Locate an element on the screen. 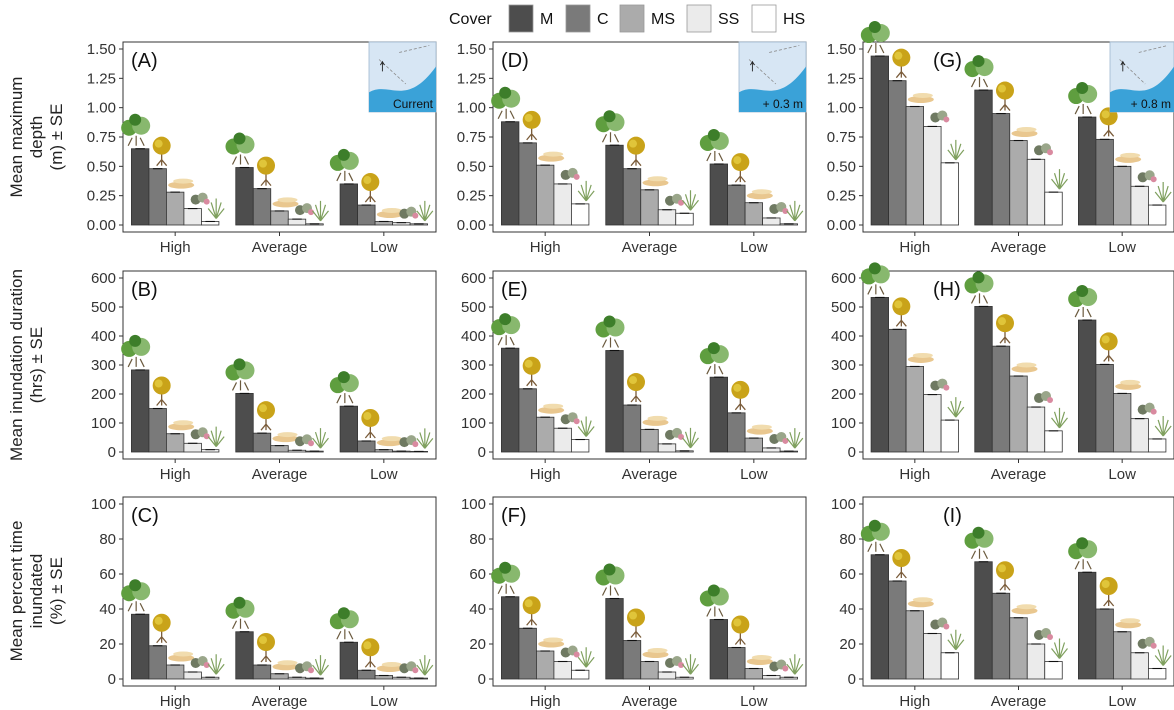 The height and width of the screenshot is (710, 1174). y-tick-label: 0.00 is located at coordinates (841, 225).